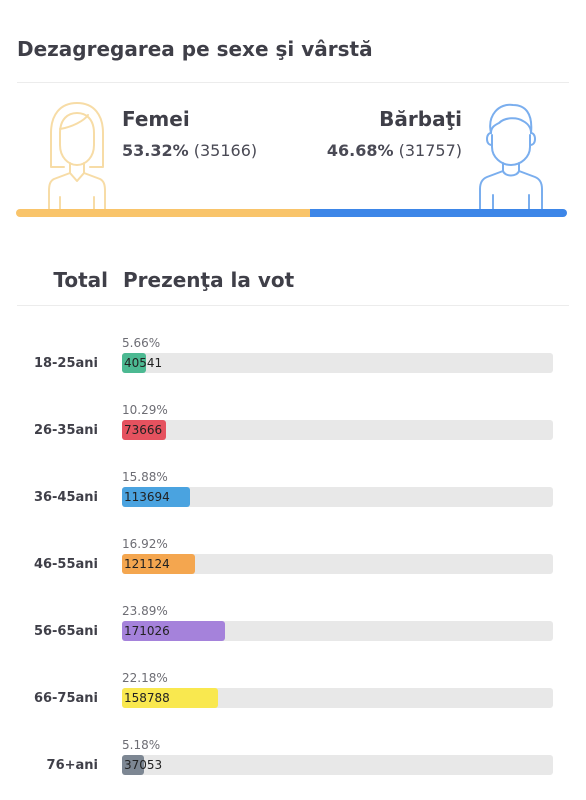  What do you see at coordinates (337, 765) in the screenshot?
I see `bar-track: 37053` at bounding box center [337, 765].